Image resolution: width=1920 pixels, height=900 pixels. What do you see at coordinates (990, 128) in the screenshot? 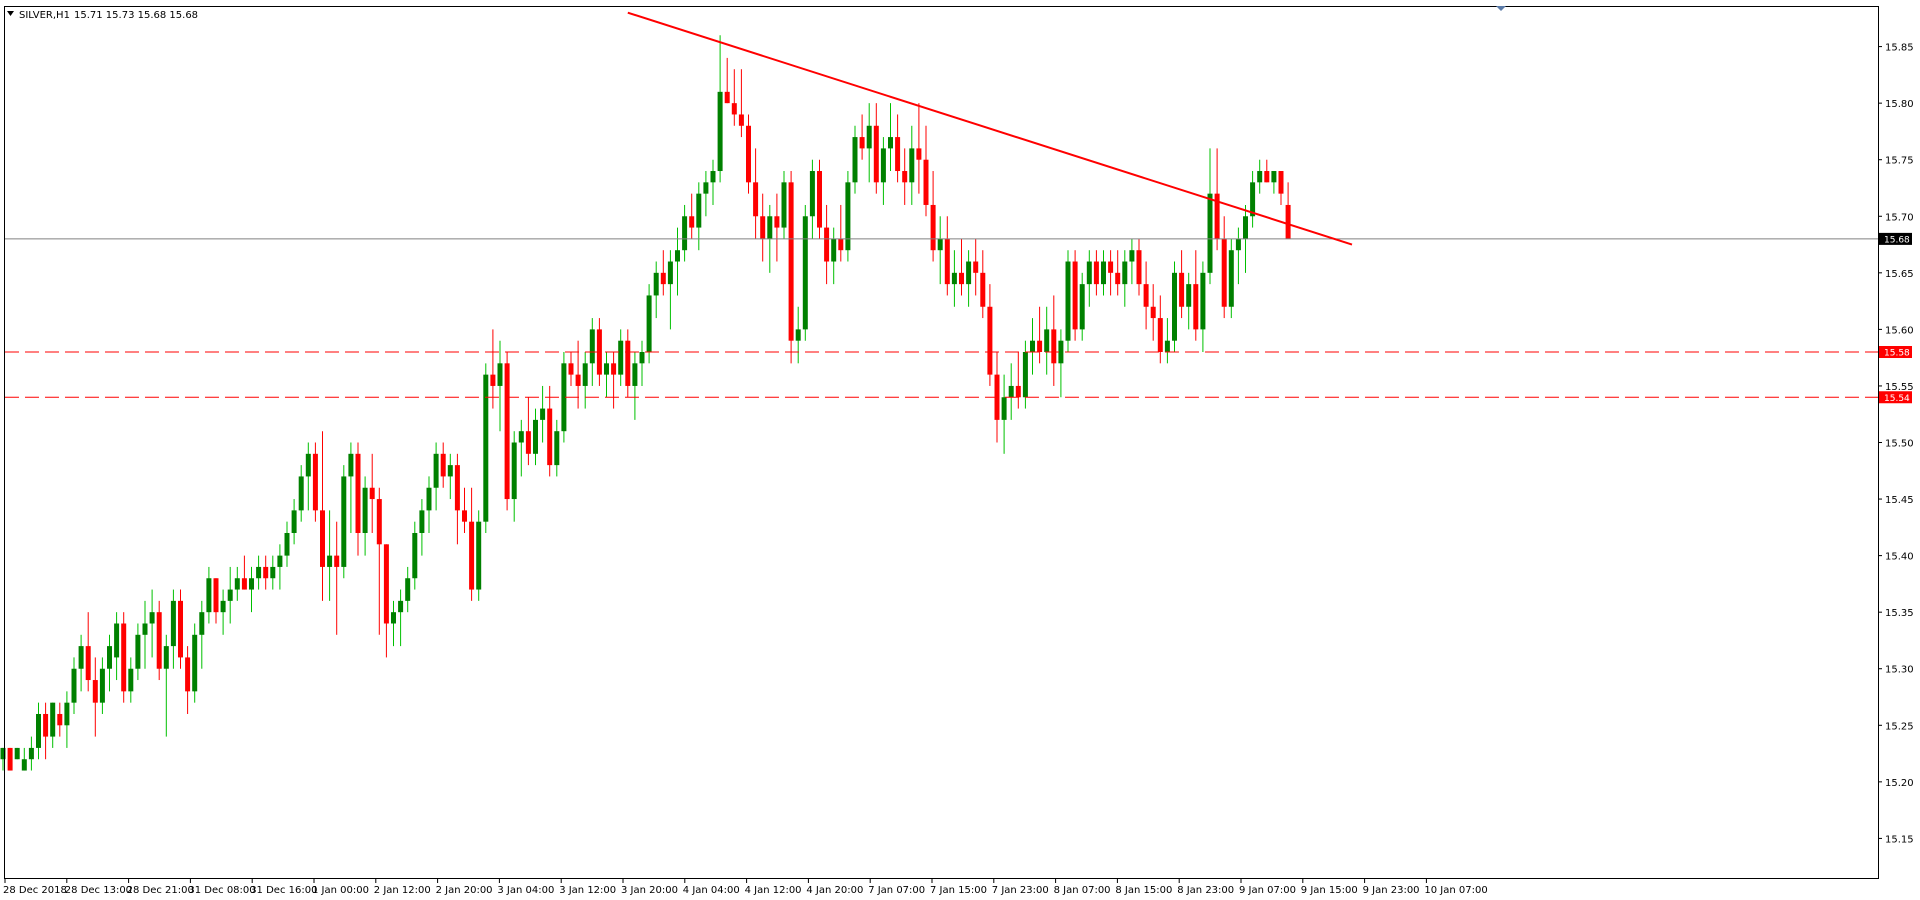
I see `trendline` at bounding box center [990, 128].